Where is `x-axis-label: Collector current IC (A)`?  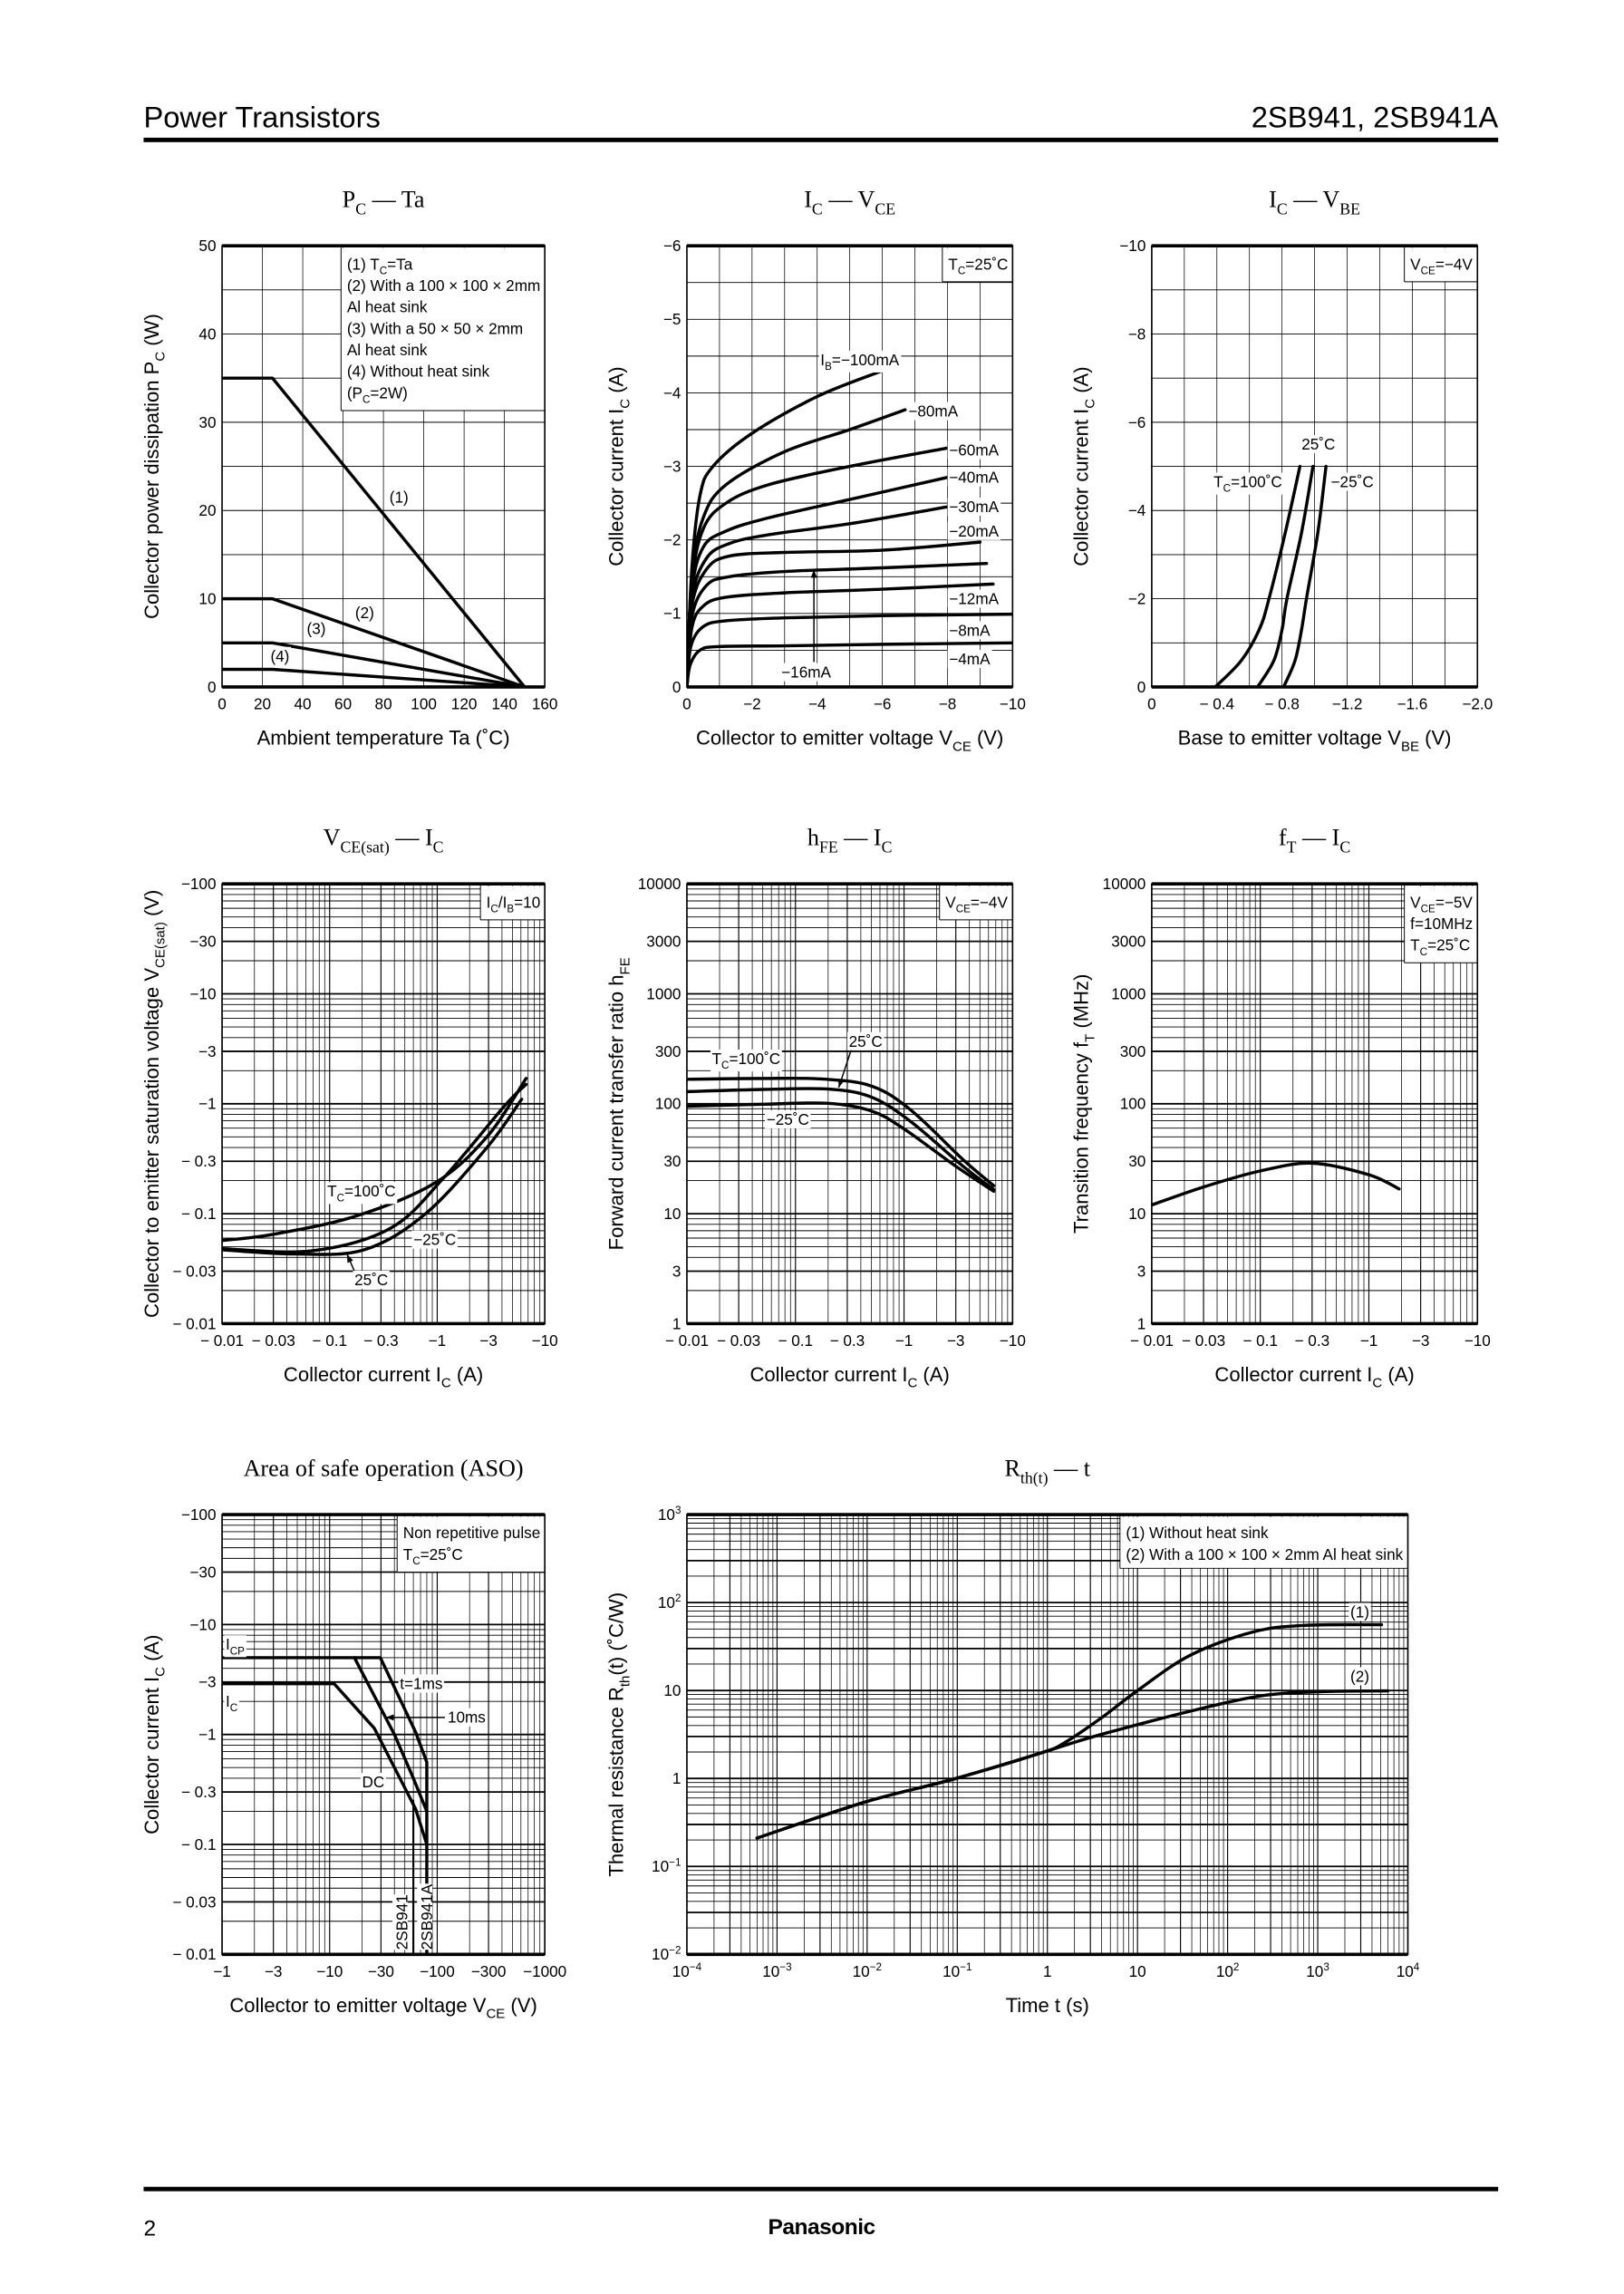 x-axis-label: Collector current IC (A) is located at coordinates (849, 1377).